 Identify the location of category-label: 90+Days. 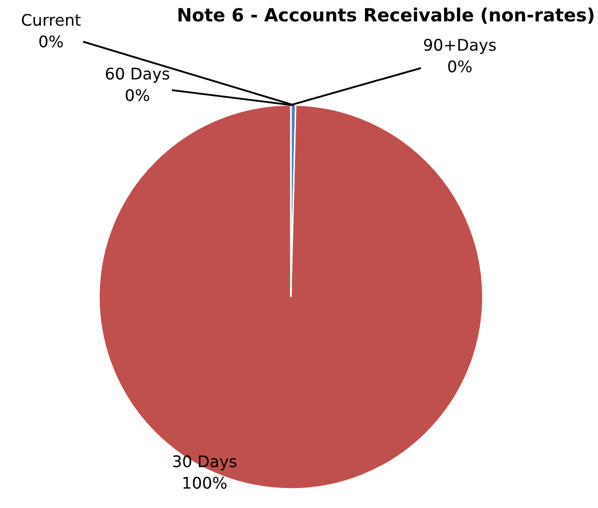
(460, 46).